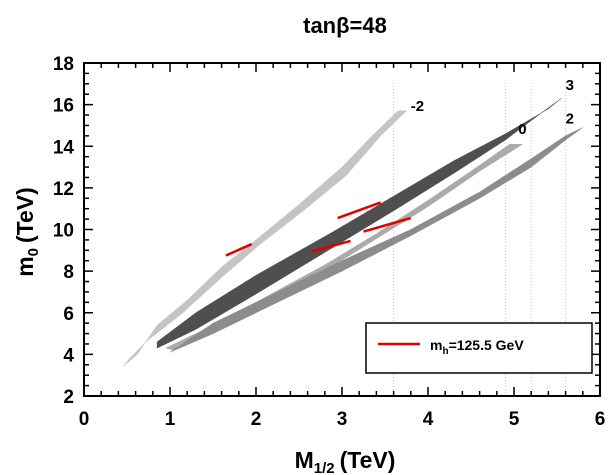 This screenshot has height=475, width=610. I want to click on legend-label: mh=125.5 GeV, so click(477, 347).